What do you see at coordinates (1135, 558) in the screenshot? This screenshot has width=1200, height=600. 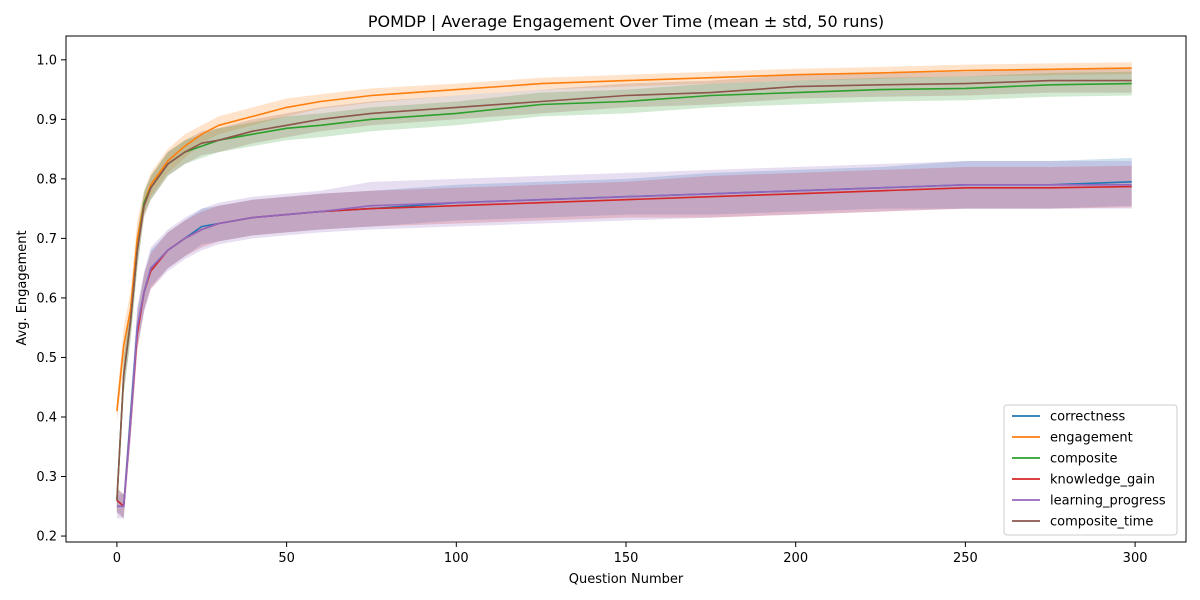 I see `x-tick-label: 300` at bounding box center [1135, 558].